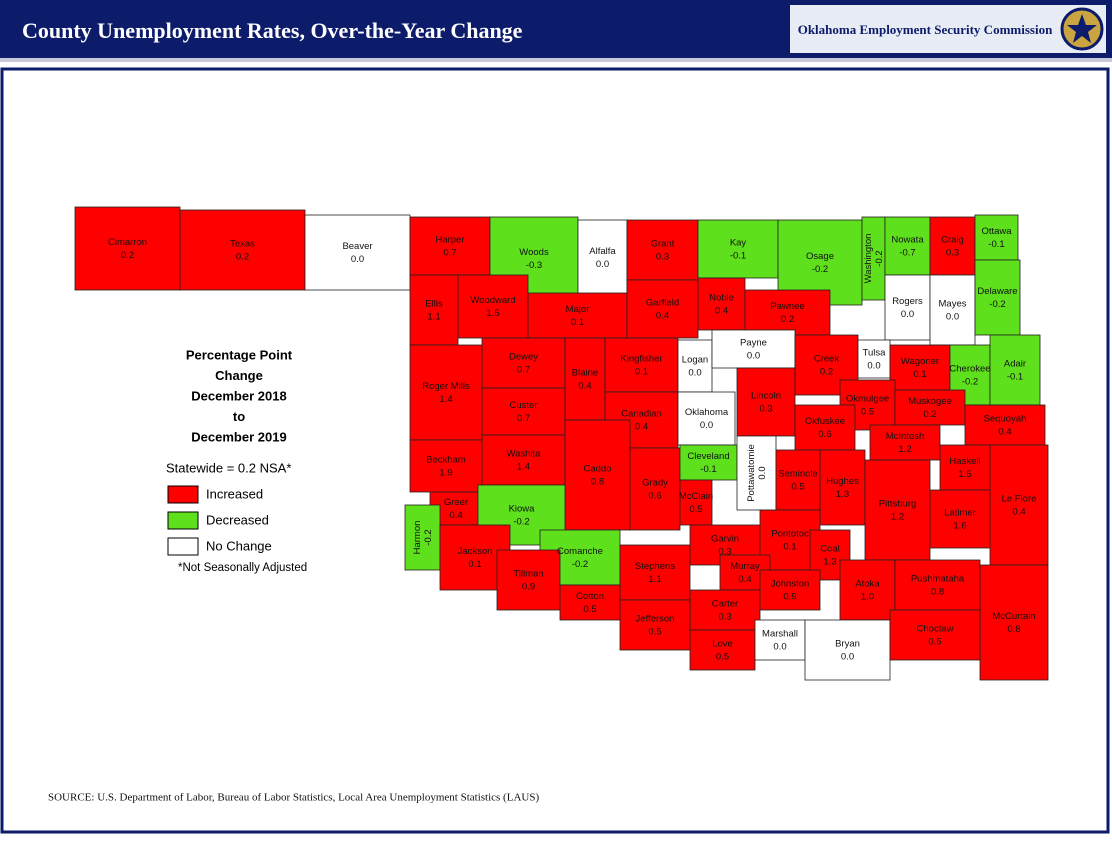 The image size is (1112, 843). I want to click on county-name: Harper, so click(449, 240).